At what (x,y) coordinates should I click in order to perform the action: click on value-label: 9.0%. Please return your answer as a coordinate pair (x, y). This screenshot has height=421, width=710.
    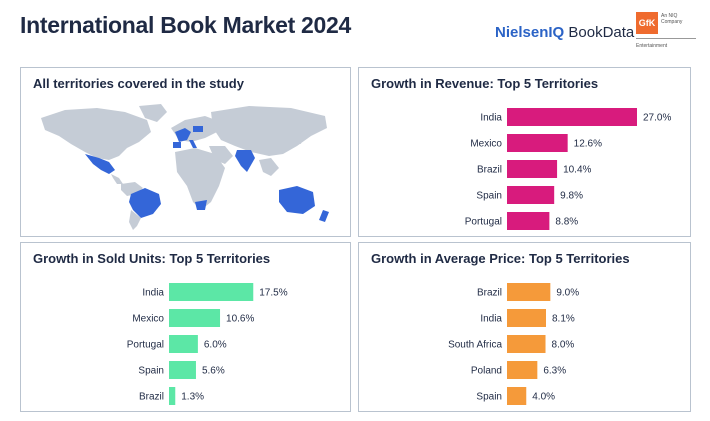
    Looking at the image, I should click on (567, 293).